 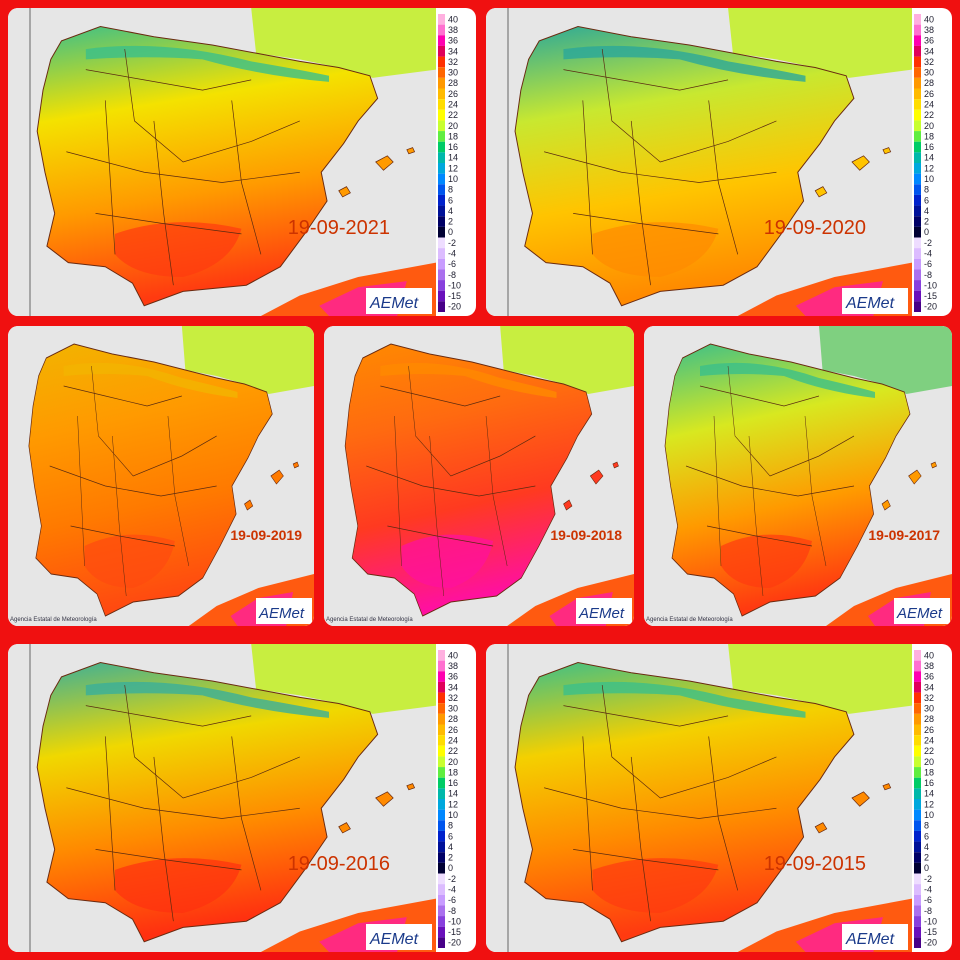 I want to click on logo-box, so click(x=399, y=937).